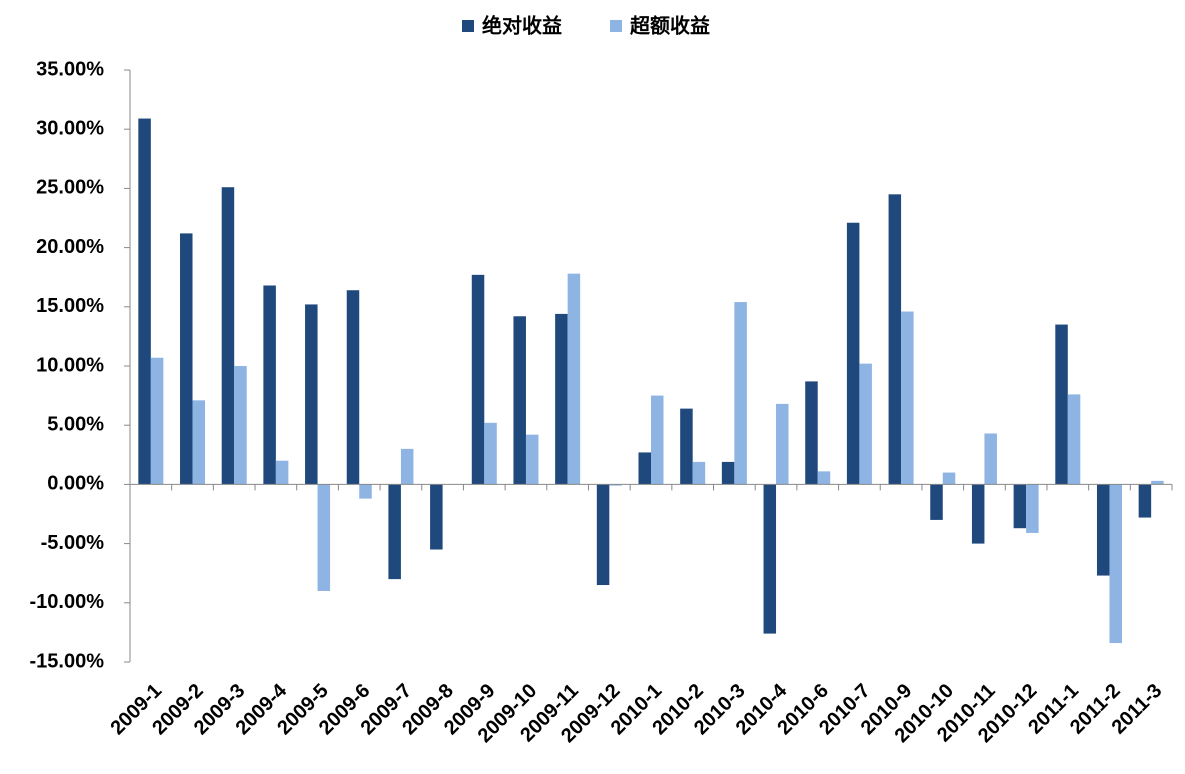  I want to click on y-tick-label: -15.00%, so click(67, 661).